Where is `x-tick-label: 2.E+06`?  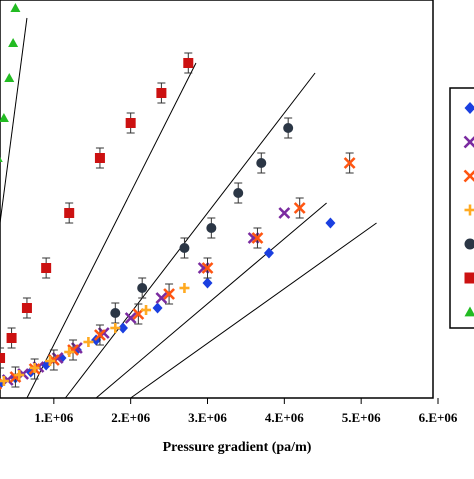
x-tick-label: 2.E+06 is located at coordinates (130, 417).